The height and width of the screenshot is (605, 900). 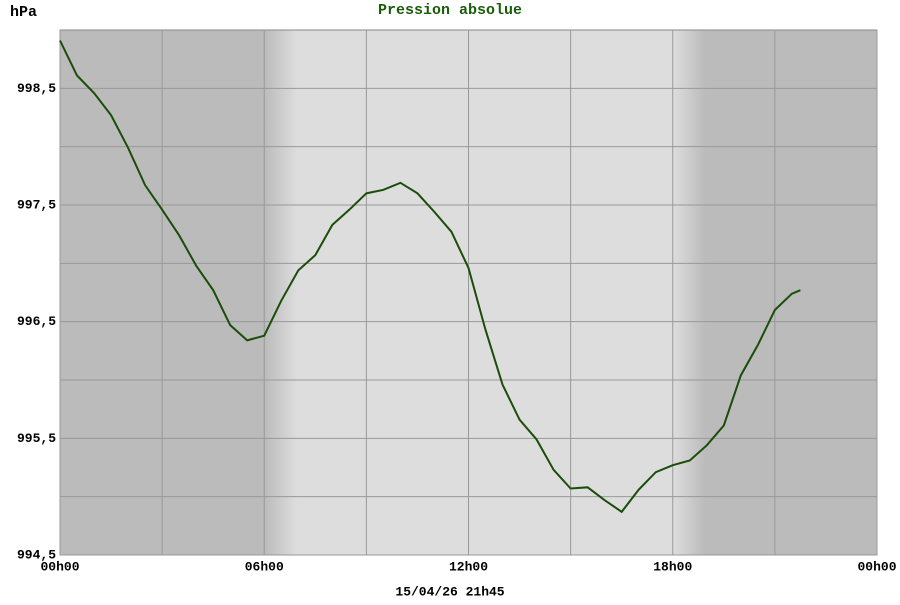 I want to click on y-tick-label: 995,5, so click(x=36, y=438).